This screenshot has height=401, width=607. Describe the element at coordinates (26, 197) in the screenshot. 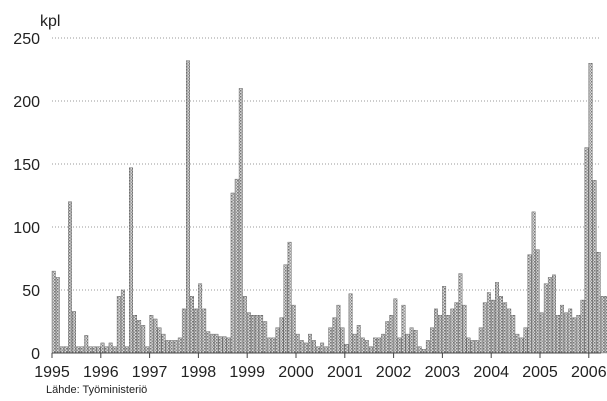

I see `y-axis-ticks: 0 50 100 150 200 250` at that location.